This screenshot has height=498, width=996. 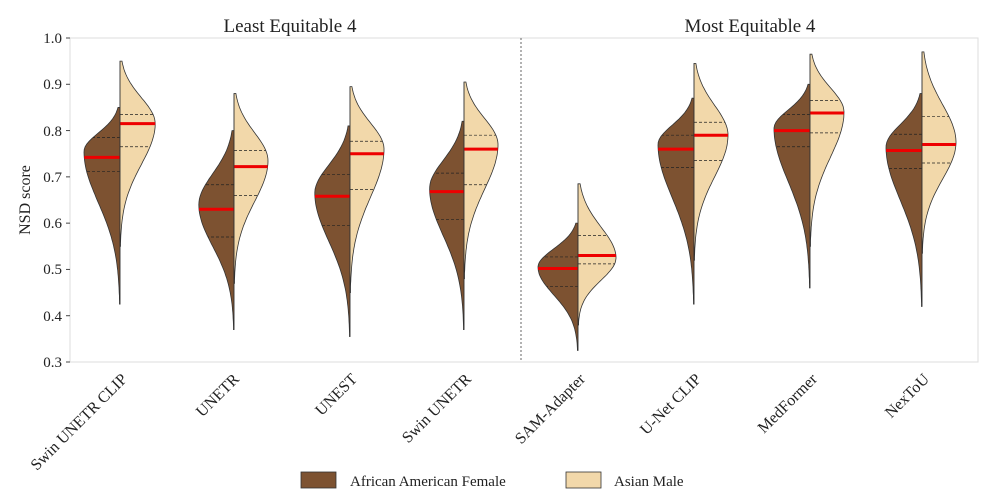 What do you see at coordinates (79, 422) in the screenshot?
I see `x-tick-label: Swin UNETR CLIP` at bounding box center [79, 422].